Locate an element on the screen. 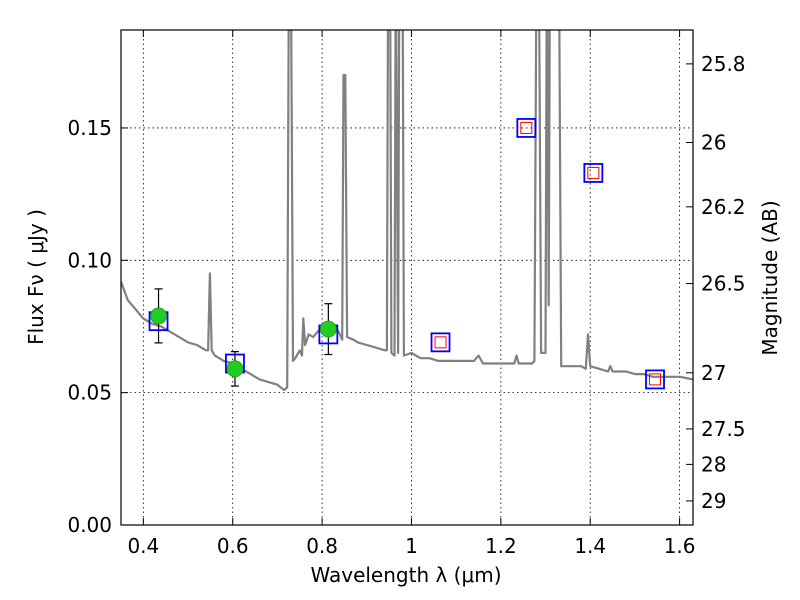  x-axis-label: Wavelength λ (μm) is located at coordinates (405, 575).